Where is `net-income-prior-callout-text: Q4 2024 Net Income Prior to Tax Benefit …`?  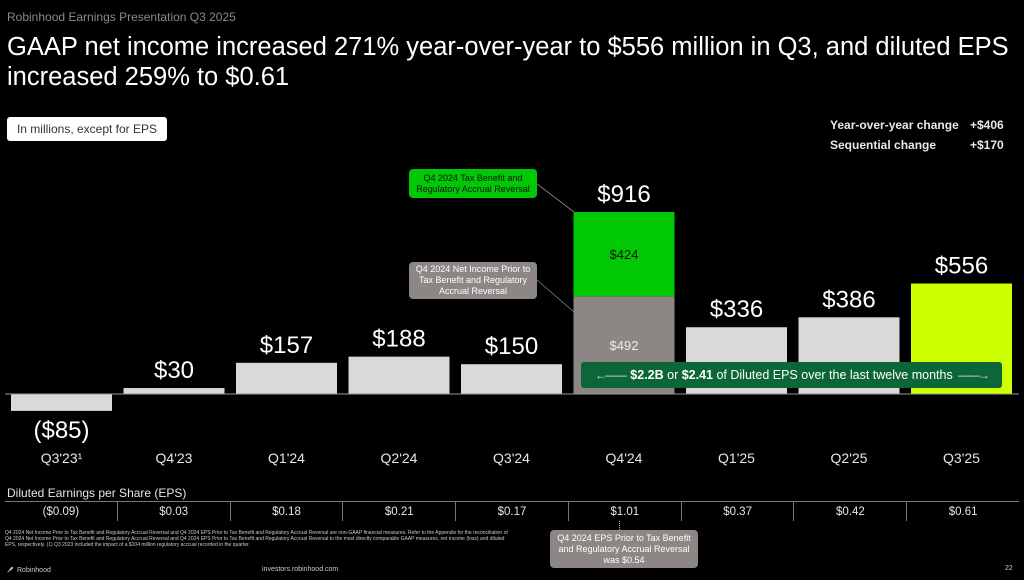
net-income-prior-callout-text: Q4 2024 Net Income Prior to Tax Benefit … is located at coordinates (473, 280).